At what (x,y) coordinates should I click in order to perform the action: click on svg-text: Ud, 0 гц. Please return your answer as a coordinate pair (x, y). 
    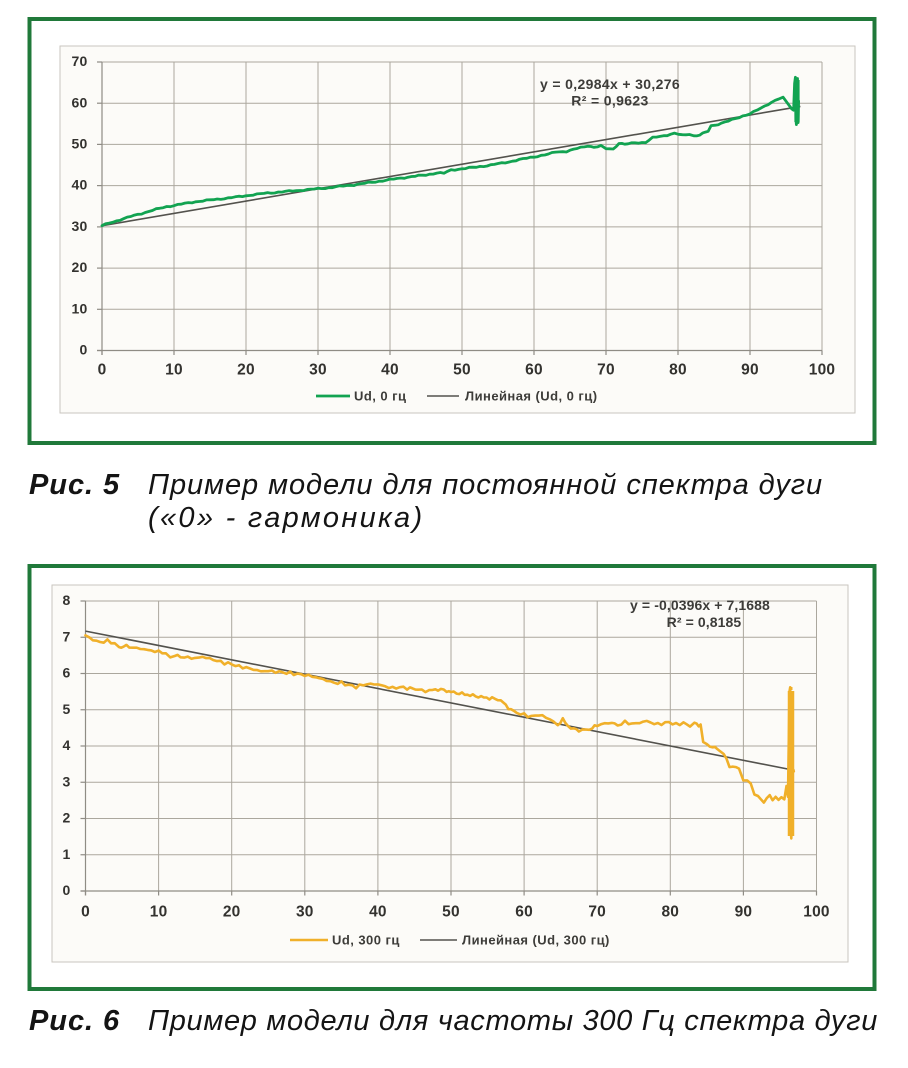
    Looking at the image, I should click on (380, 396).